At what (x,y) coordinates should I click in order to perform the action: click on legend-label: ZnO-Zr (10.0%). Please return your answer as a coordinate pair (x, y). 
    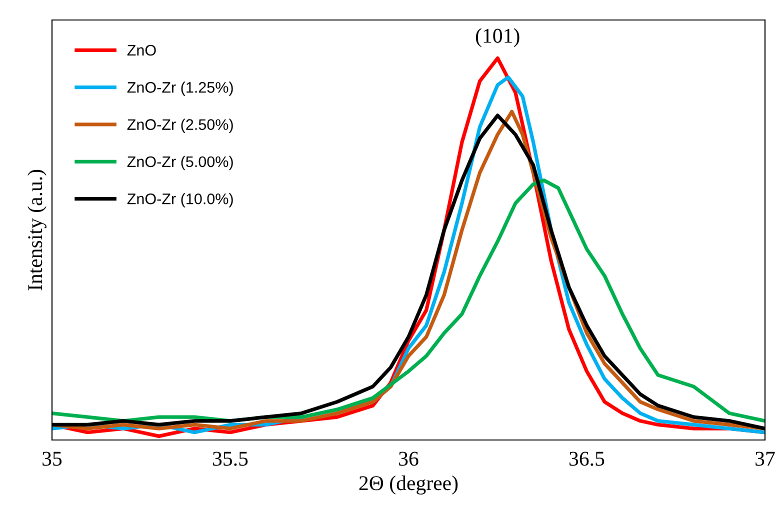
    Looking at the image, I should click on (180, 200).